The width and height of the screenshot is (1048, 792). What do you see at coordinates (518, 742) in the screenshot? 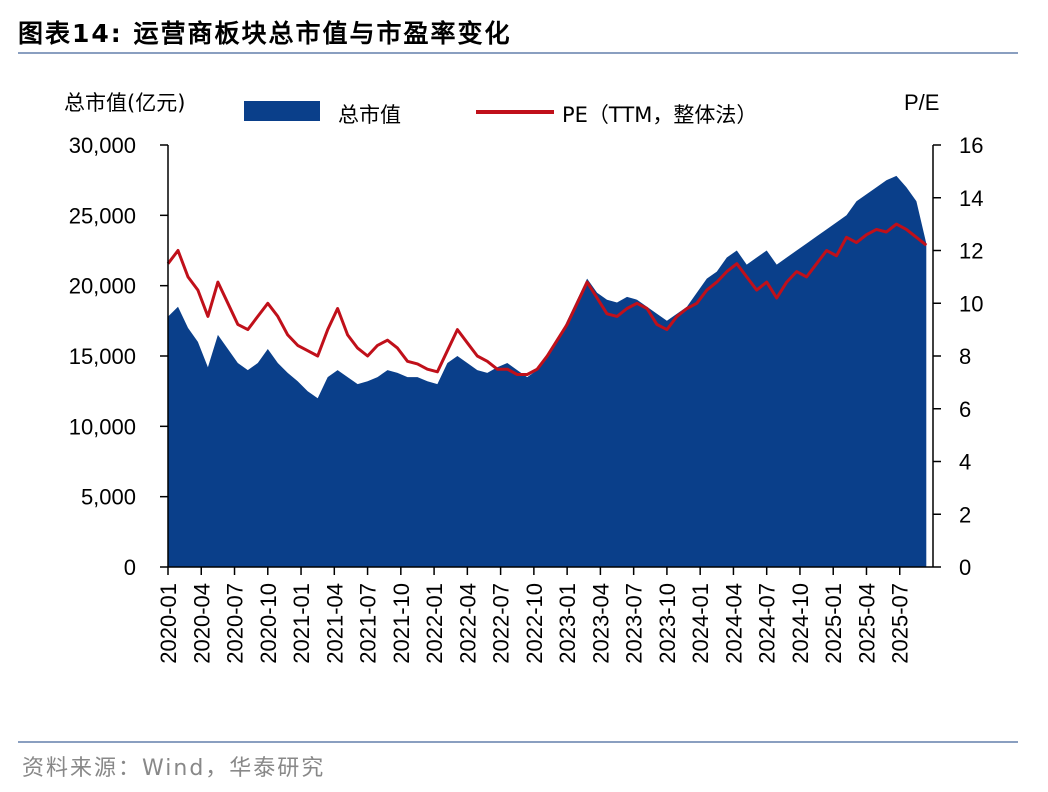
I see `source-rule` at bounding box center [518, 742].